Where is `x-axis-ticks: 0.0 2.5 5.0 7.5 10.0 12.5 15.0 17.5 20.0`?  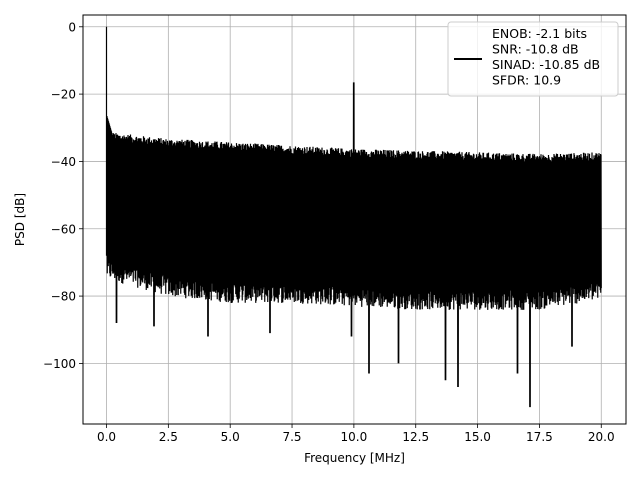 x-axis-ticks: 0.0 2.5 5.0 7.5 10.0 12.5 15.0 17.5 20.0 is located at coordinates (356, 434).